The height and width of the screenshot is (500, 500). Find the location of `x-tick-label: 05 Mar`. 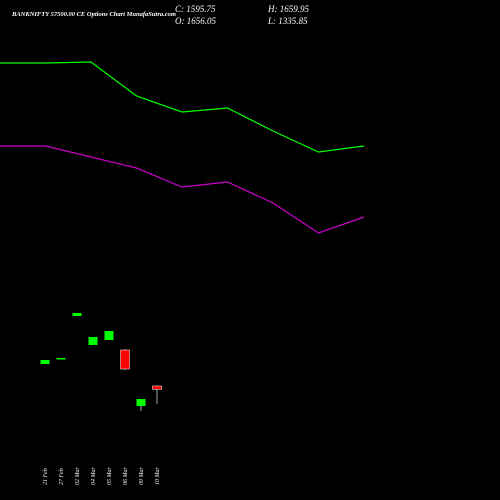

x-tick-label: 05 Mar is located at coordinates (110, 476).